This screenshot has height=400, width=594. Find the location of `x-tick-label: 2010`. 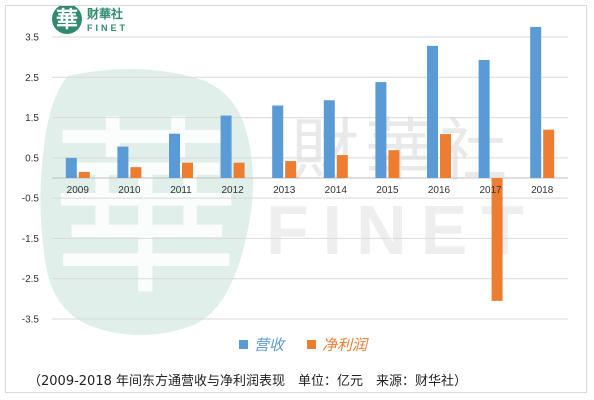

x-tick-label: 2010 is located at coordinates (129, 190).